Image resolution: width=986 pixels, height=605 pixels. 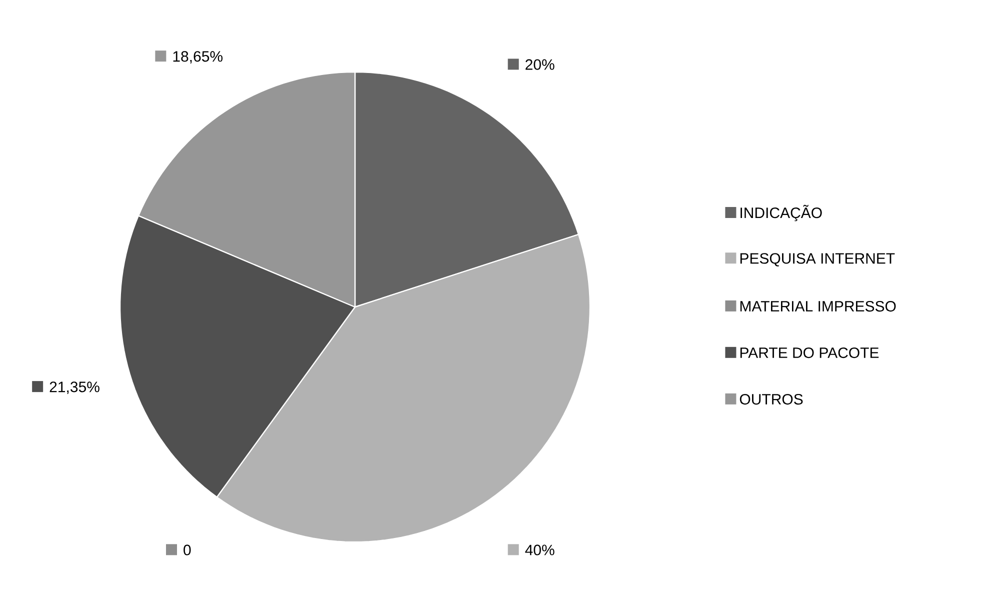 What do you see at coordinates (187, 550) in the screenshot?
I see `text: 0` at bounding box center [187, 550].